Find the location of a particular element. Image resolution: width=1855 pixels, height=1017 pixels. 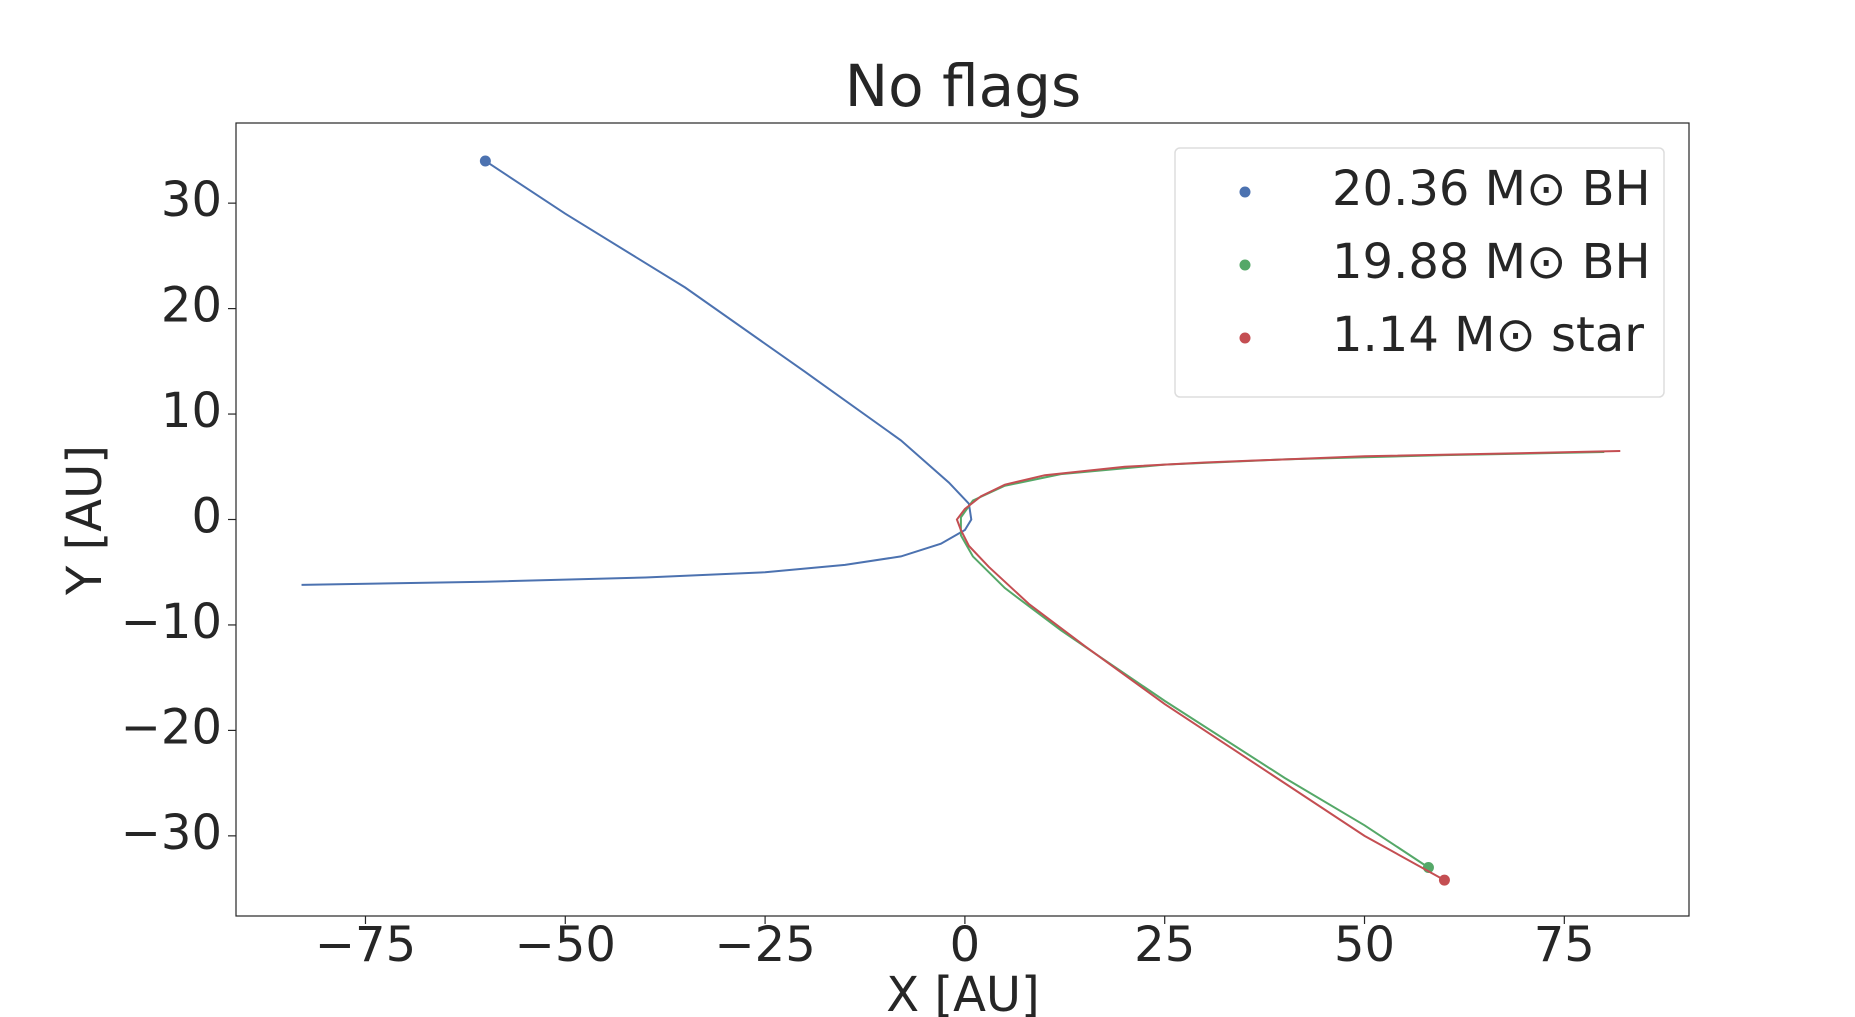

trajectory-line is located at coordinates (1282, 660).